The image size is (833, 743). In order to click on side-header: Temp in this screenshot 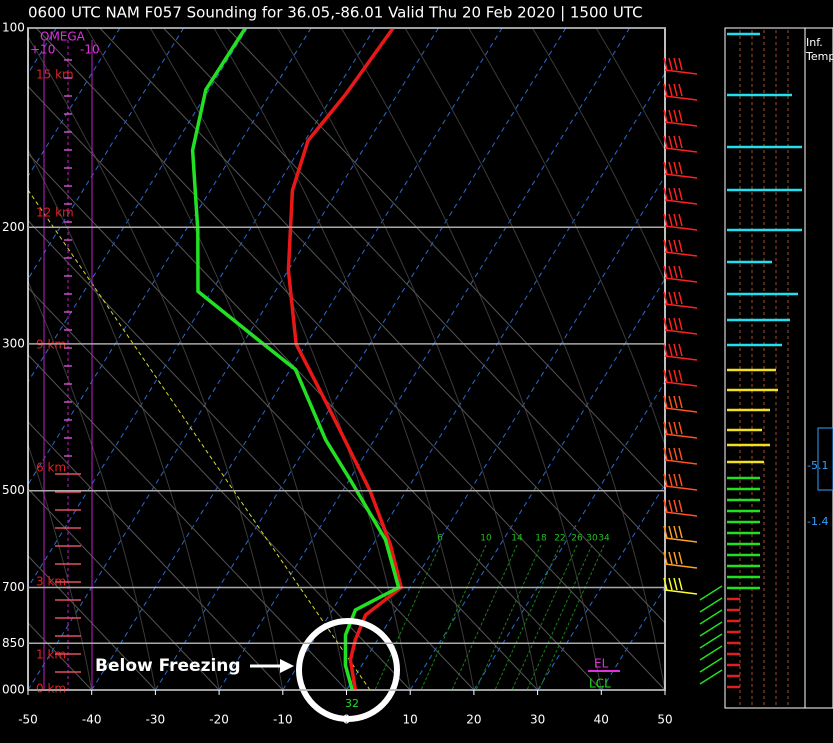, I will do `click(819, 56)`.